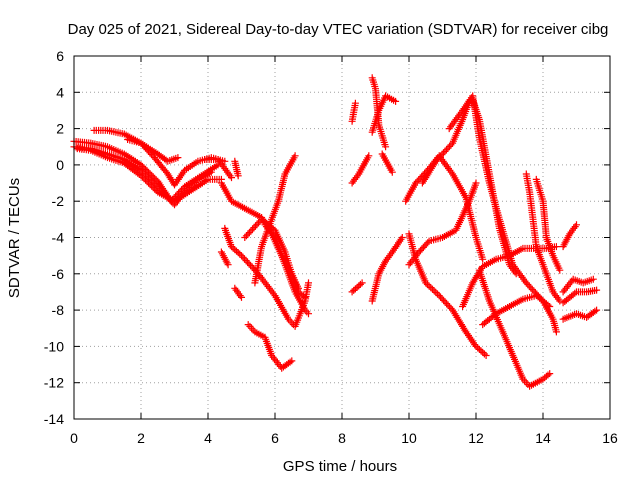 The image size is (640, 480). I want to click on x-axis-label: GPS time / hours, so click(340, 466).